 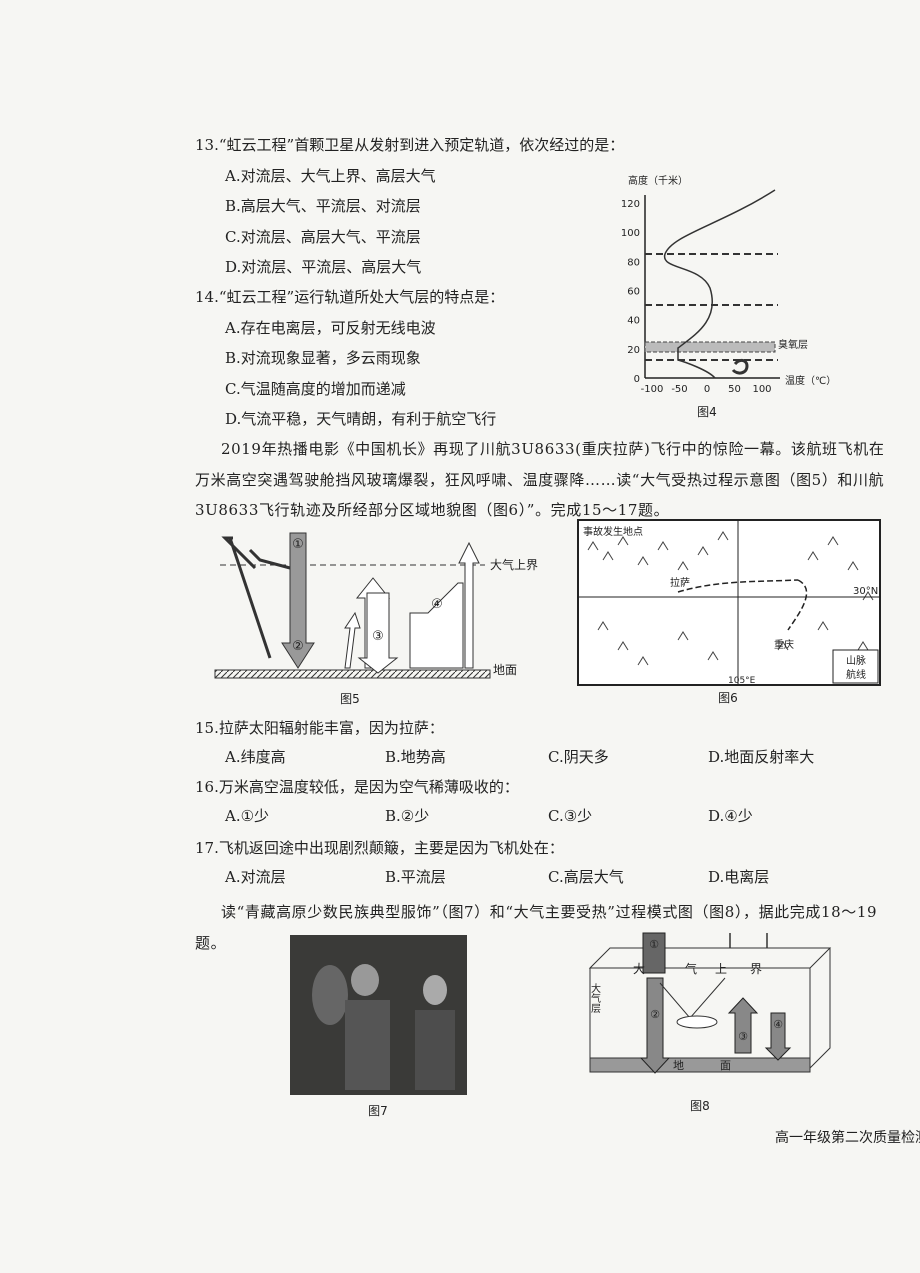 I want to click on axis-label: 高度（千米）, so click(x=658, y=180).